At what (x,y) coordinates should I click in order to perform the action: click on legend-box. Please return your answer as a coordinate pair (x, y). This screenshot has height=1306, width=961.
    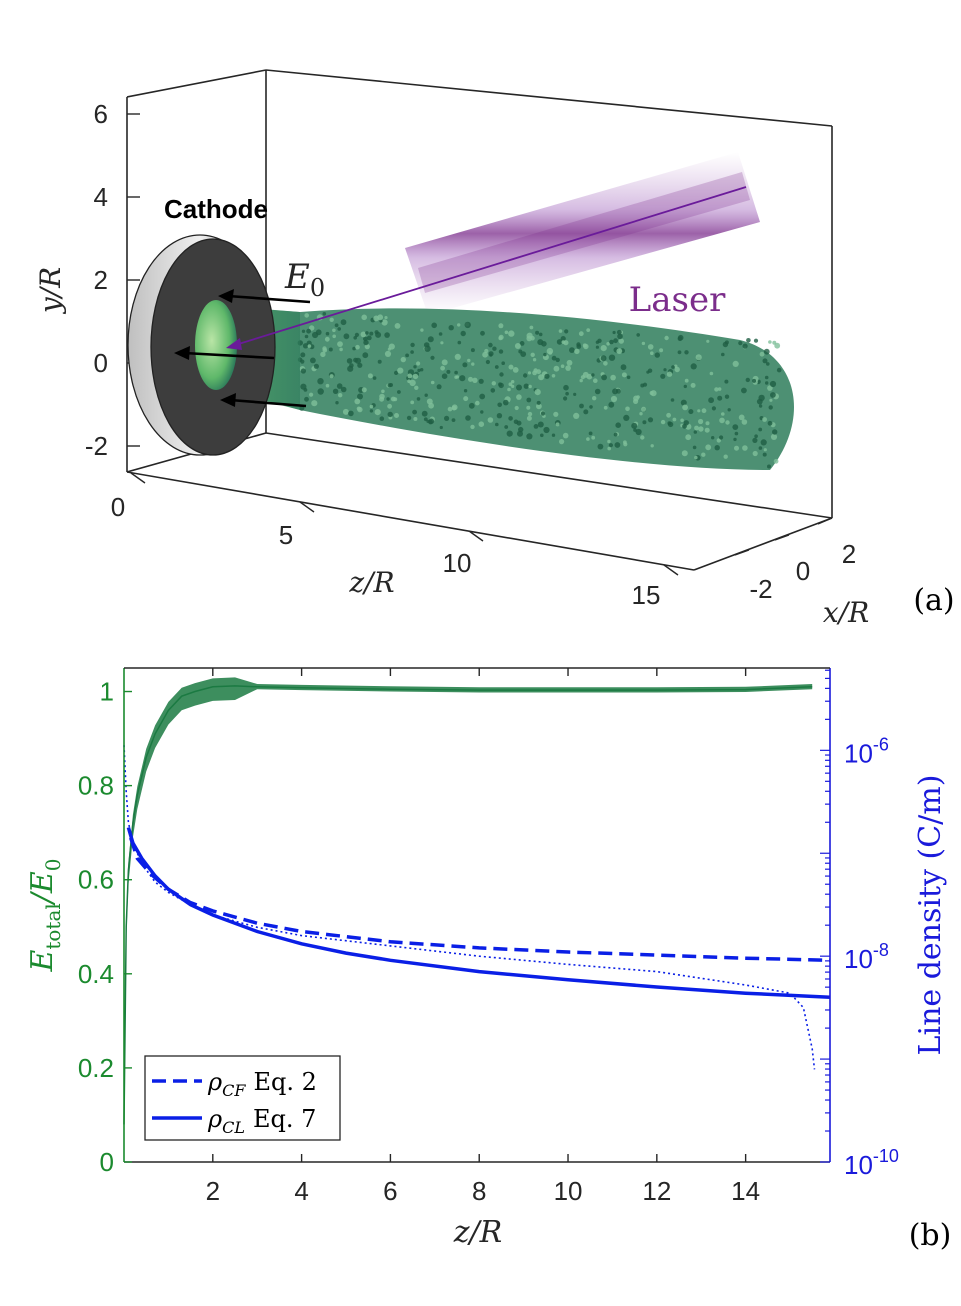
    Looking at the image, I should click on (242, 1098).